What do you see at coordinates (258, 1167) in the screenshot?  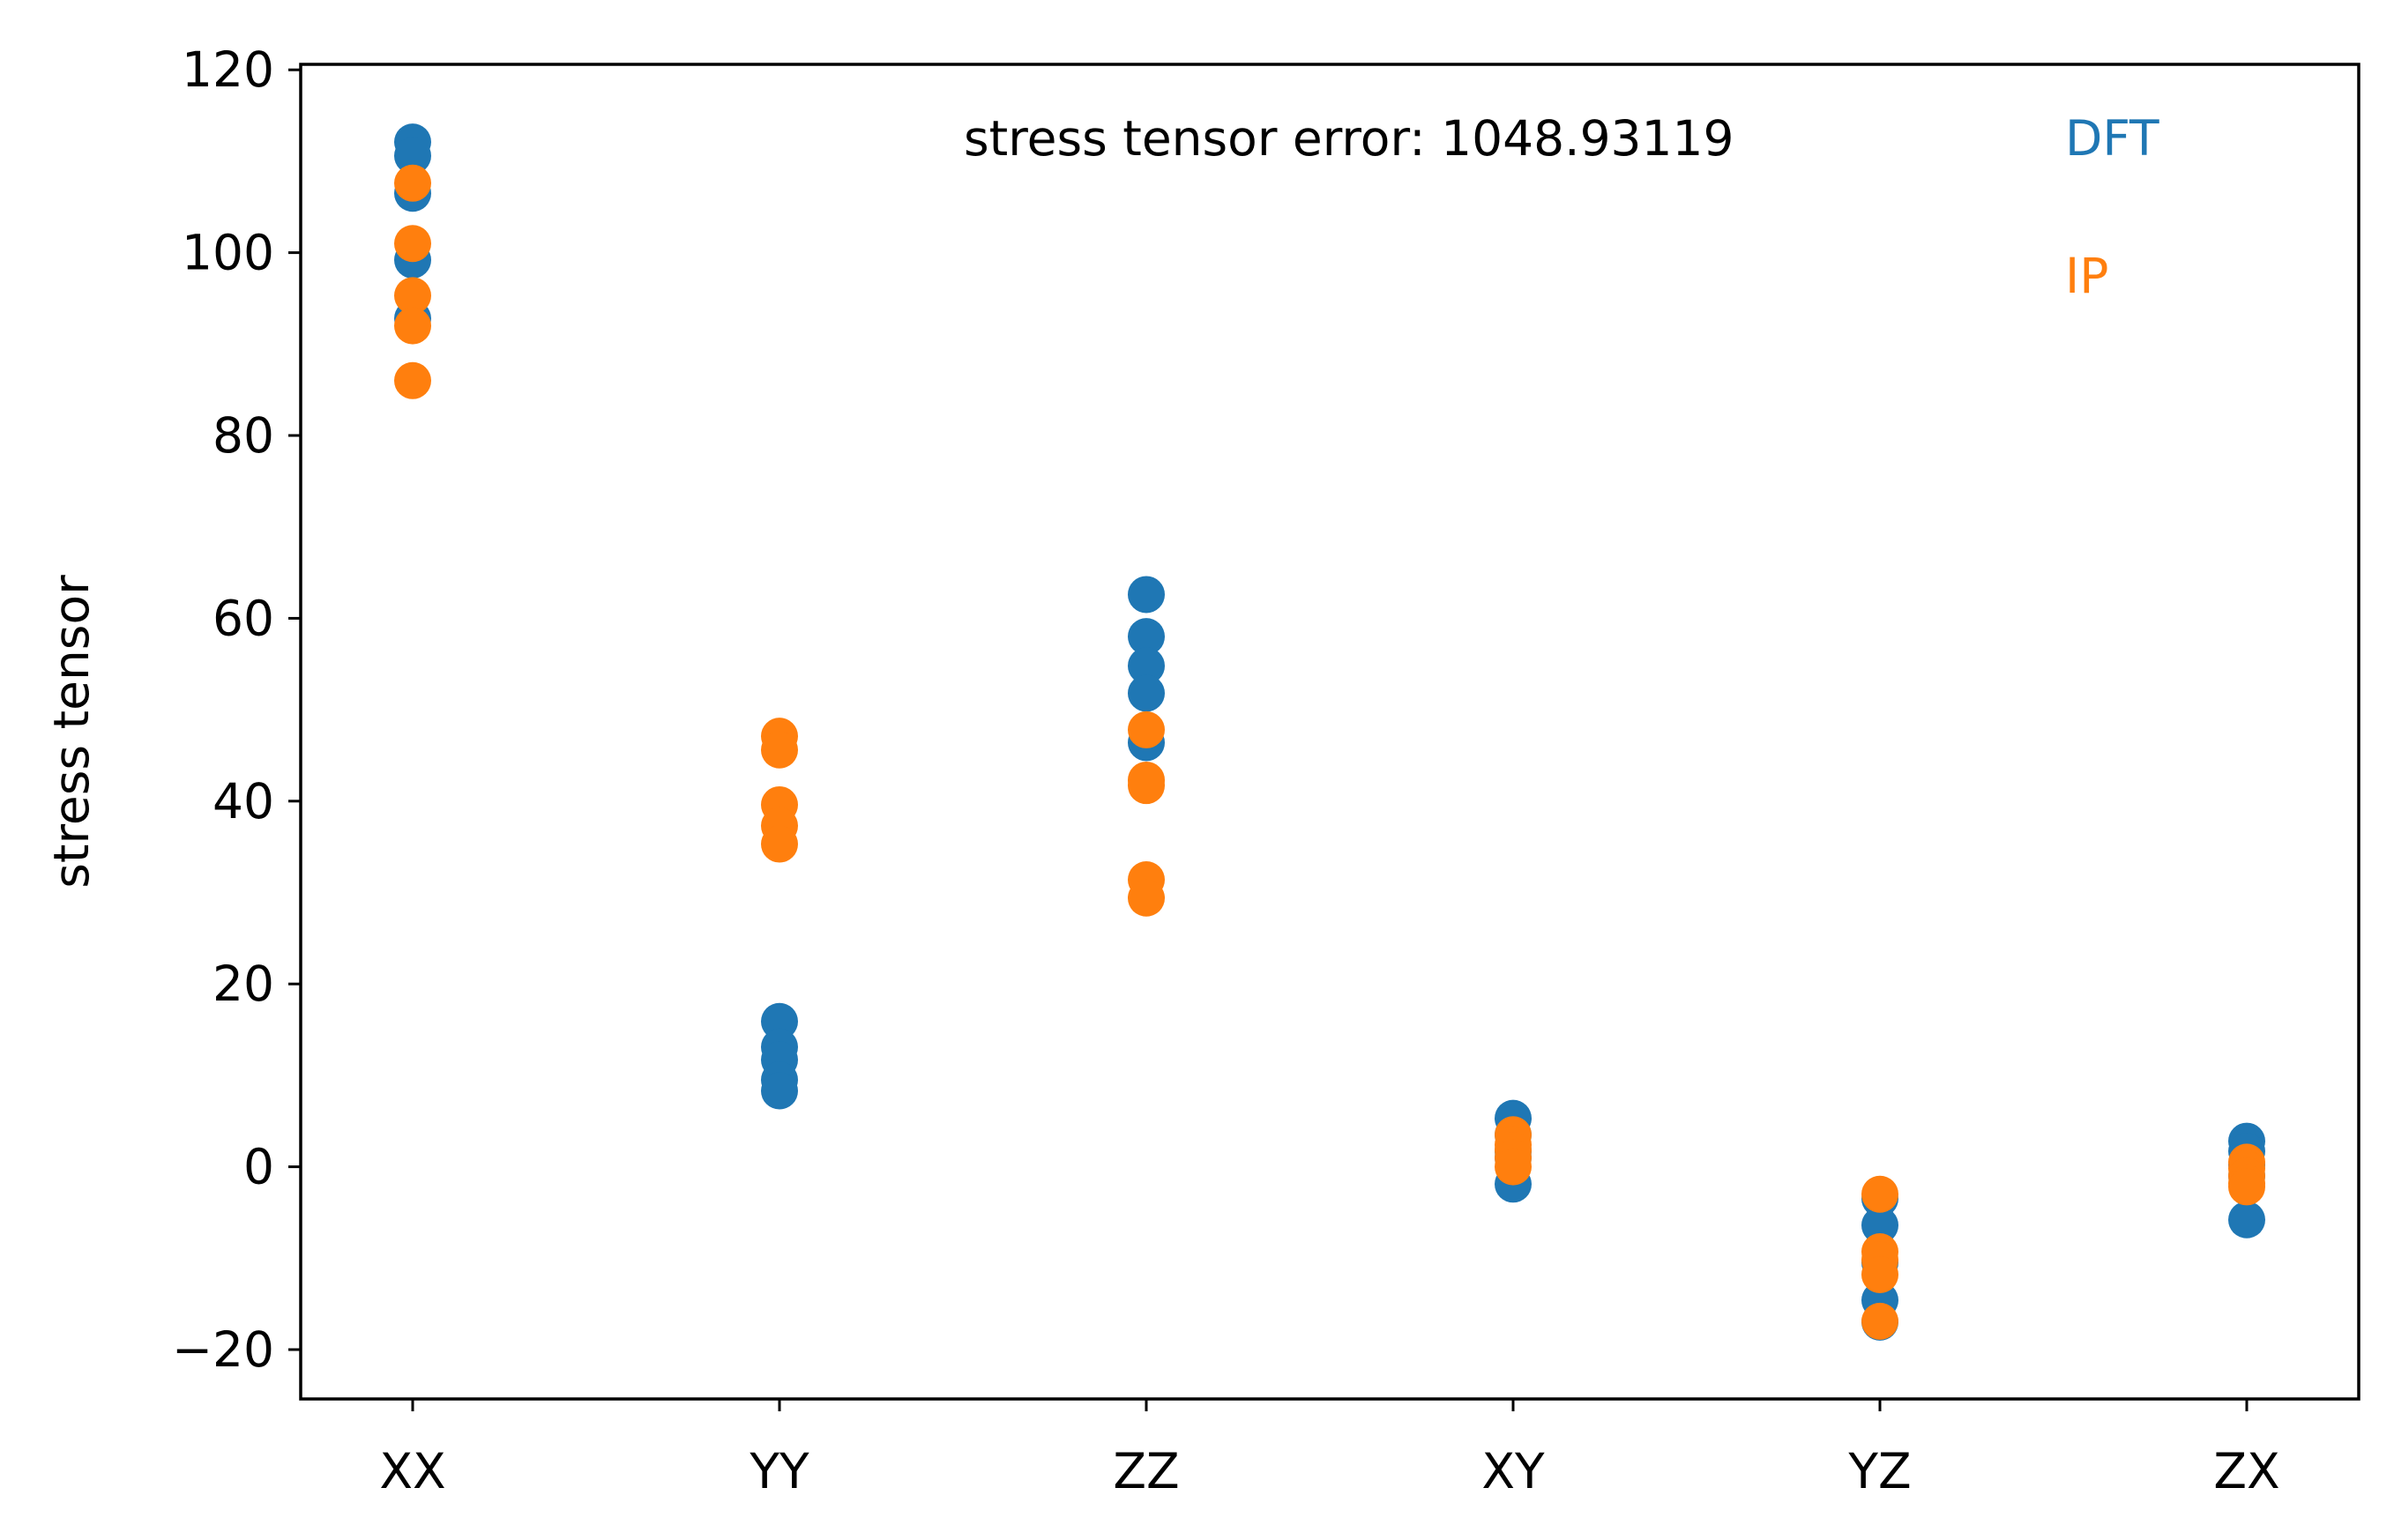 I see `y-tick-label: 0` at bounding box center [258, 1167].